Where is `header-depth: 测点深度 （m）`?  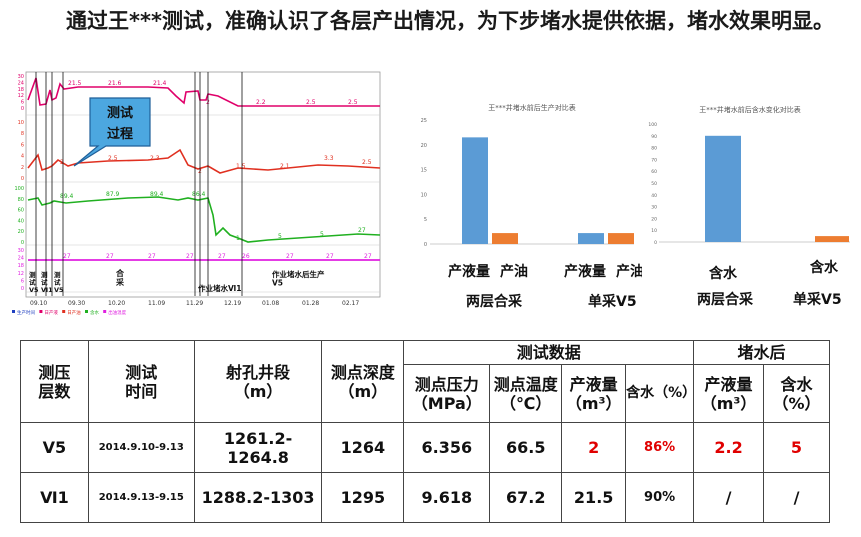
header-depth: 测点深度 （m） is located at coordinates (363, 381).